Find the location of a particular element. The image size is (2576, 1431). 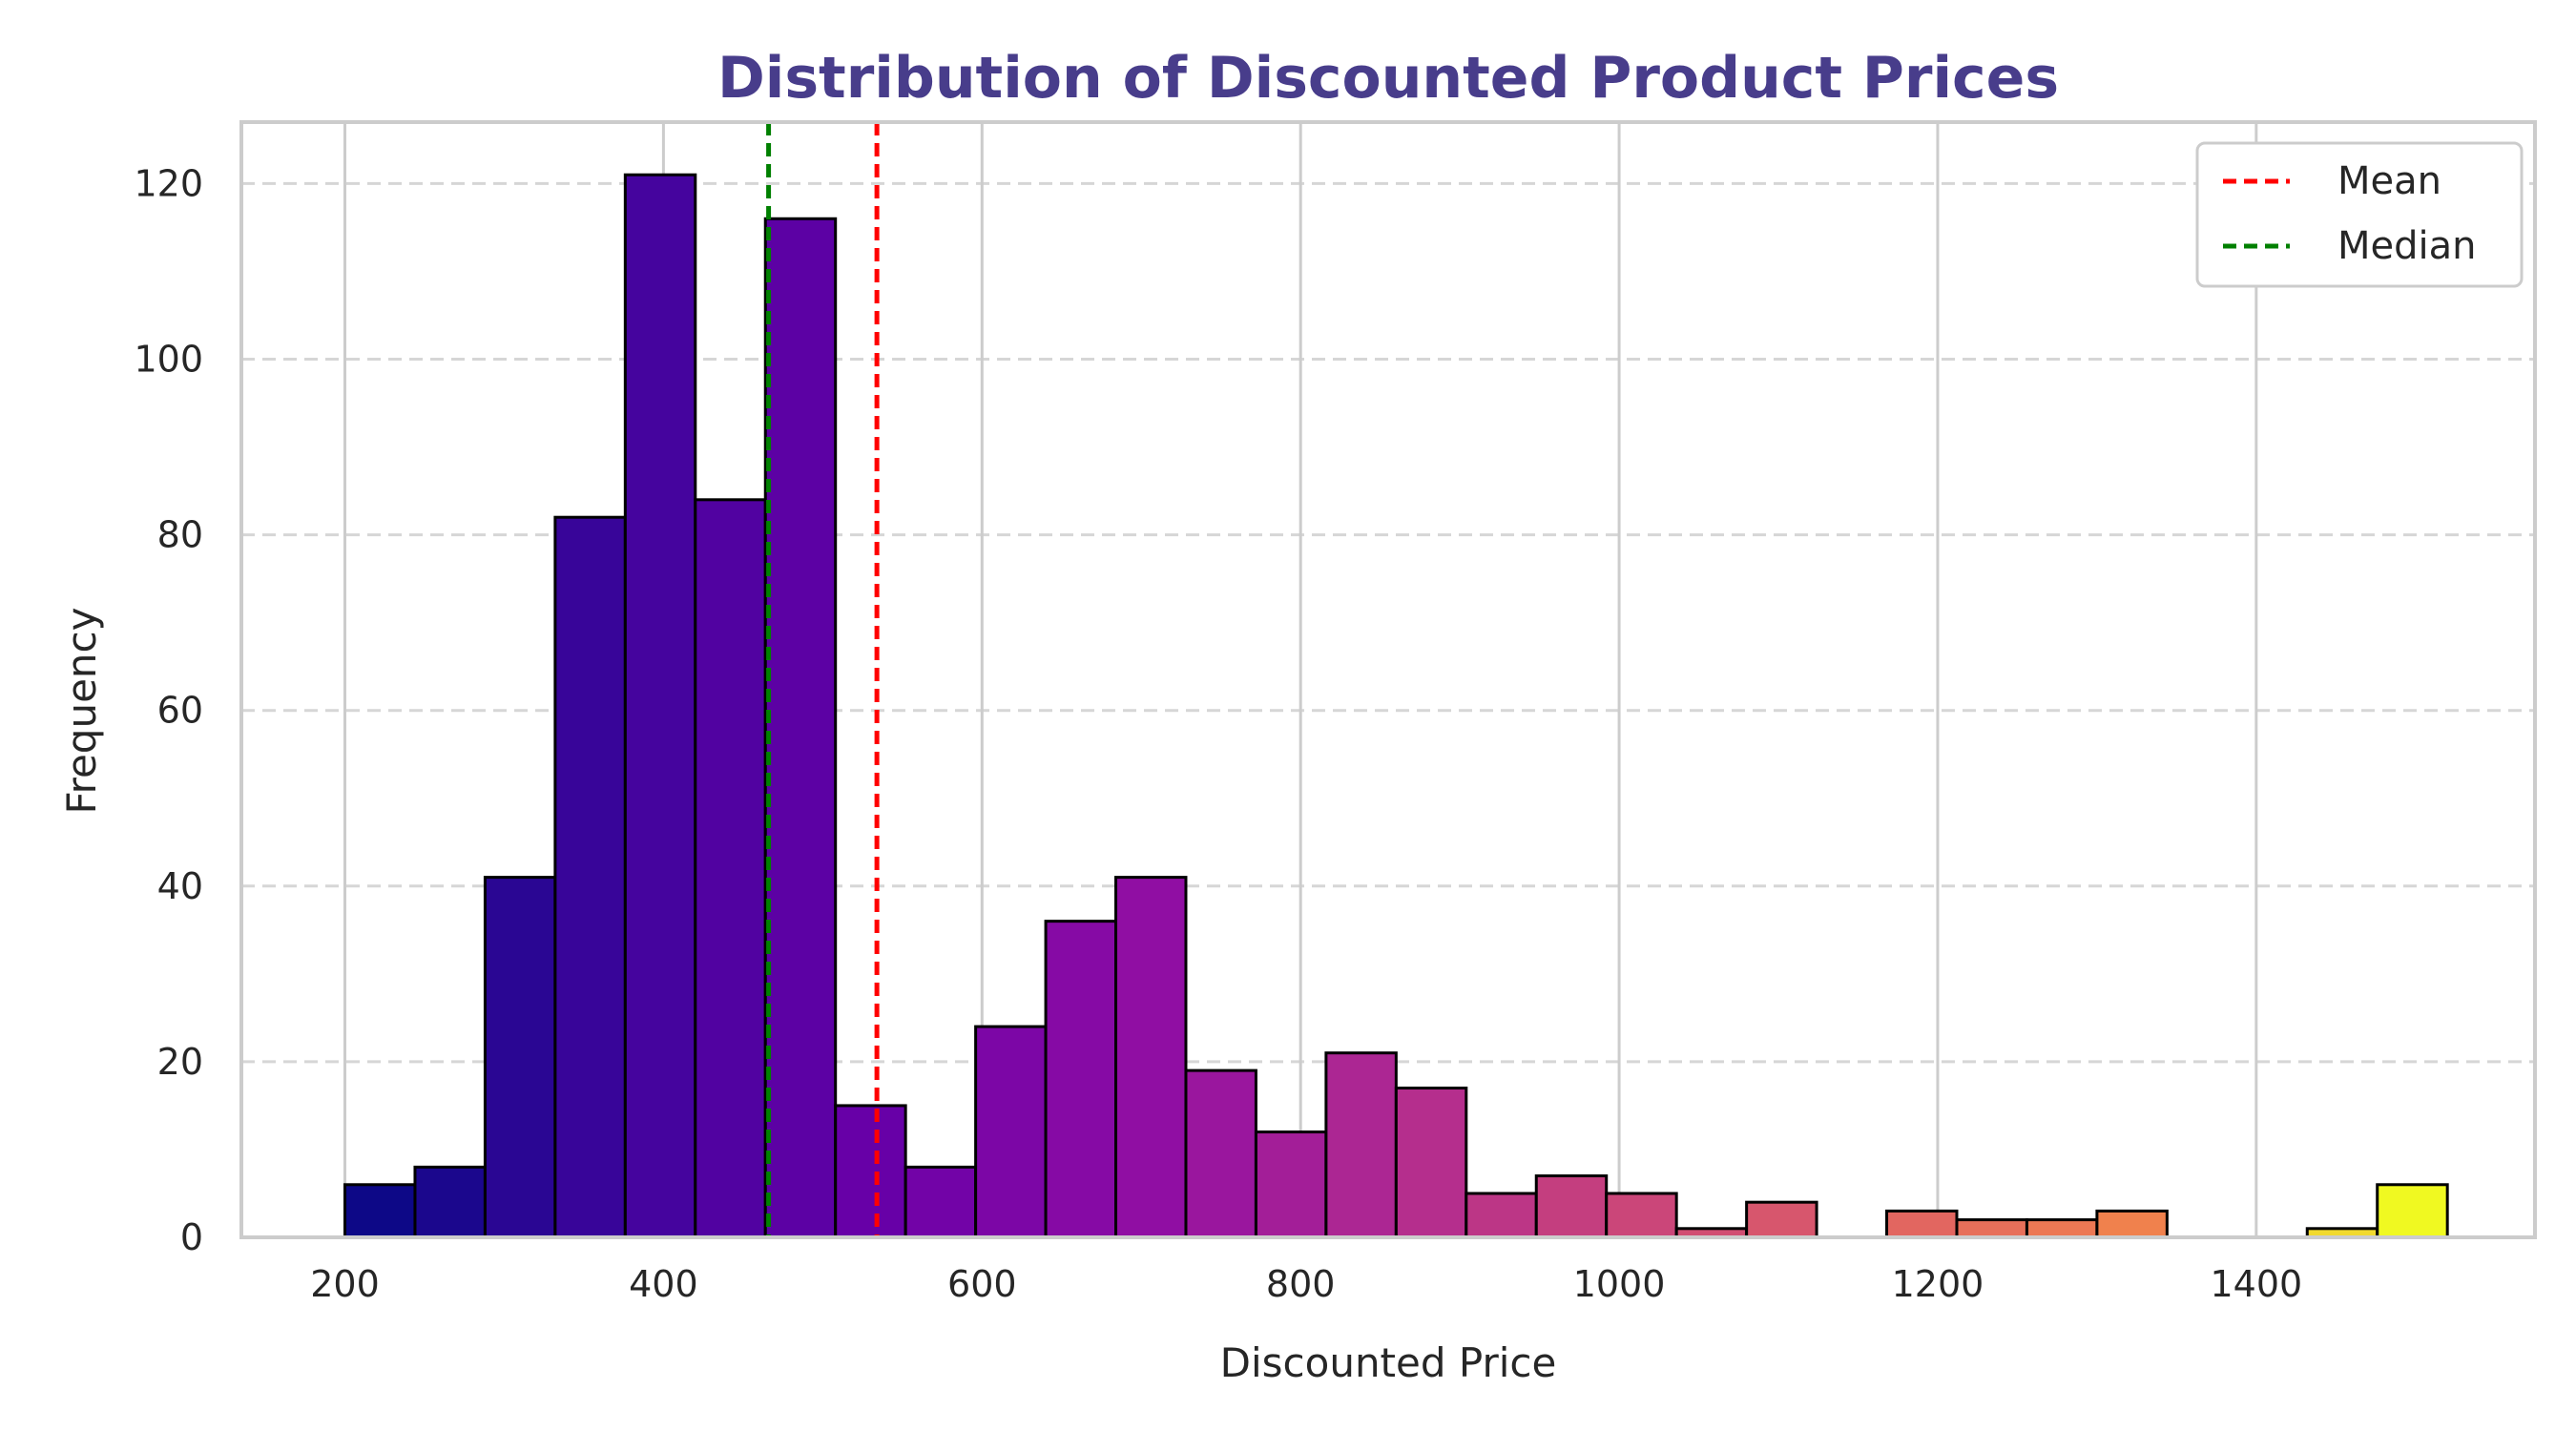

x-tick-label: 200 is located at coordinates (345, 1284).